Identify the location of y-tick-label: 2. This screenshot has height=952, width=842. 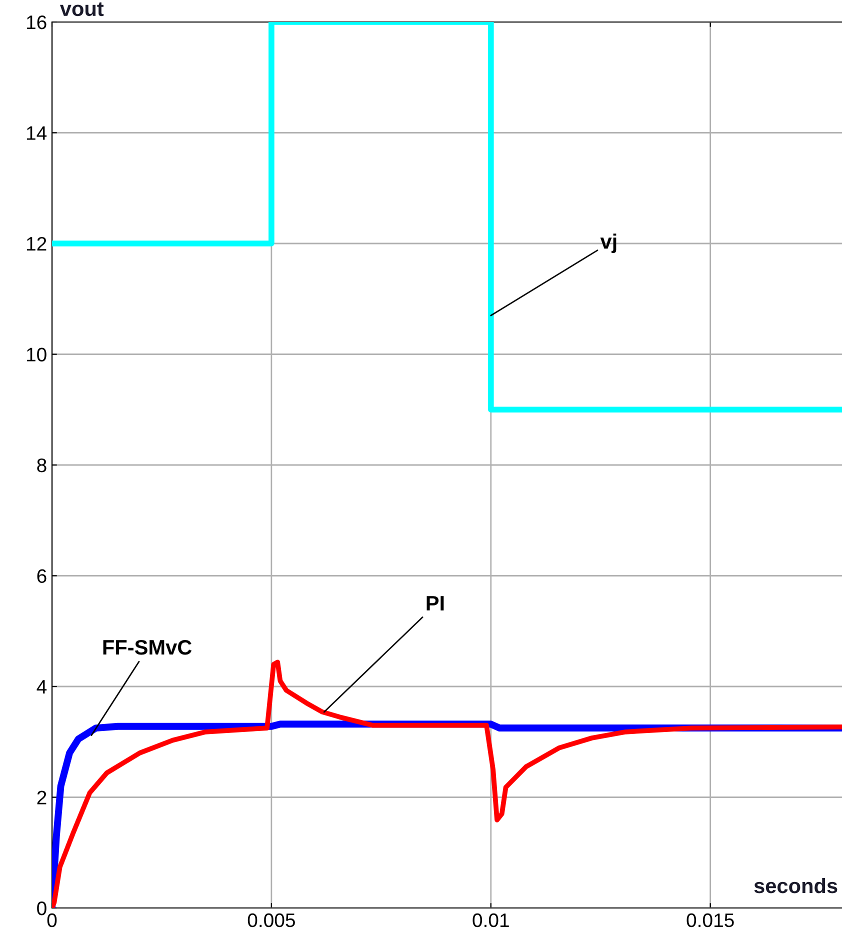
(41, 797).